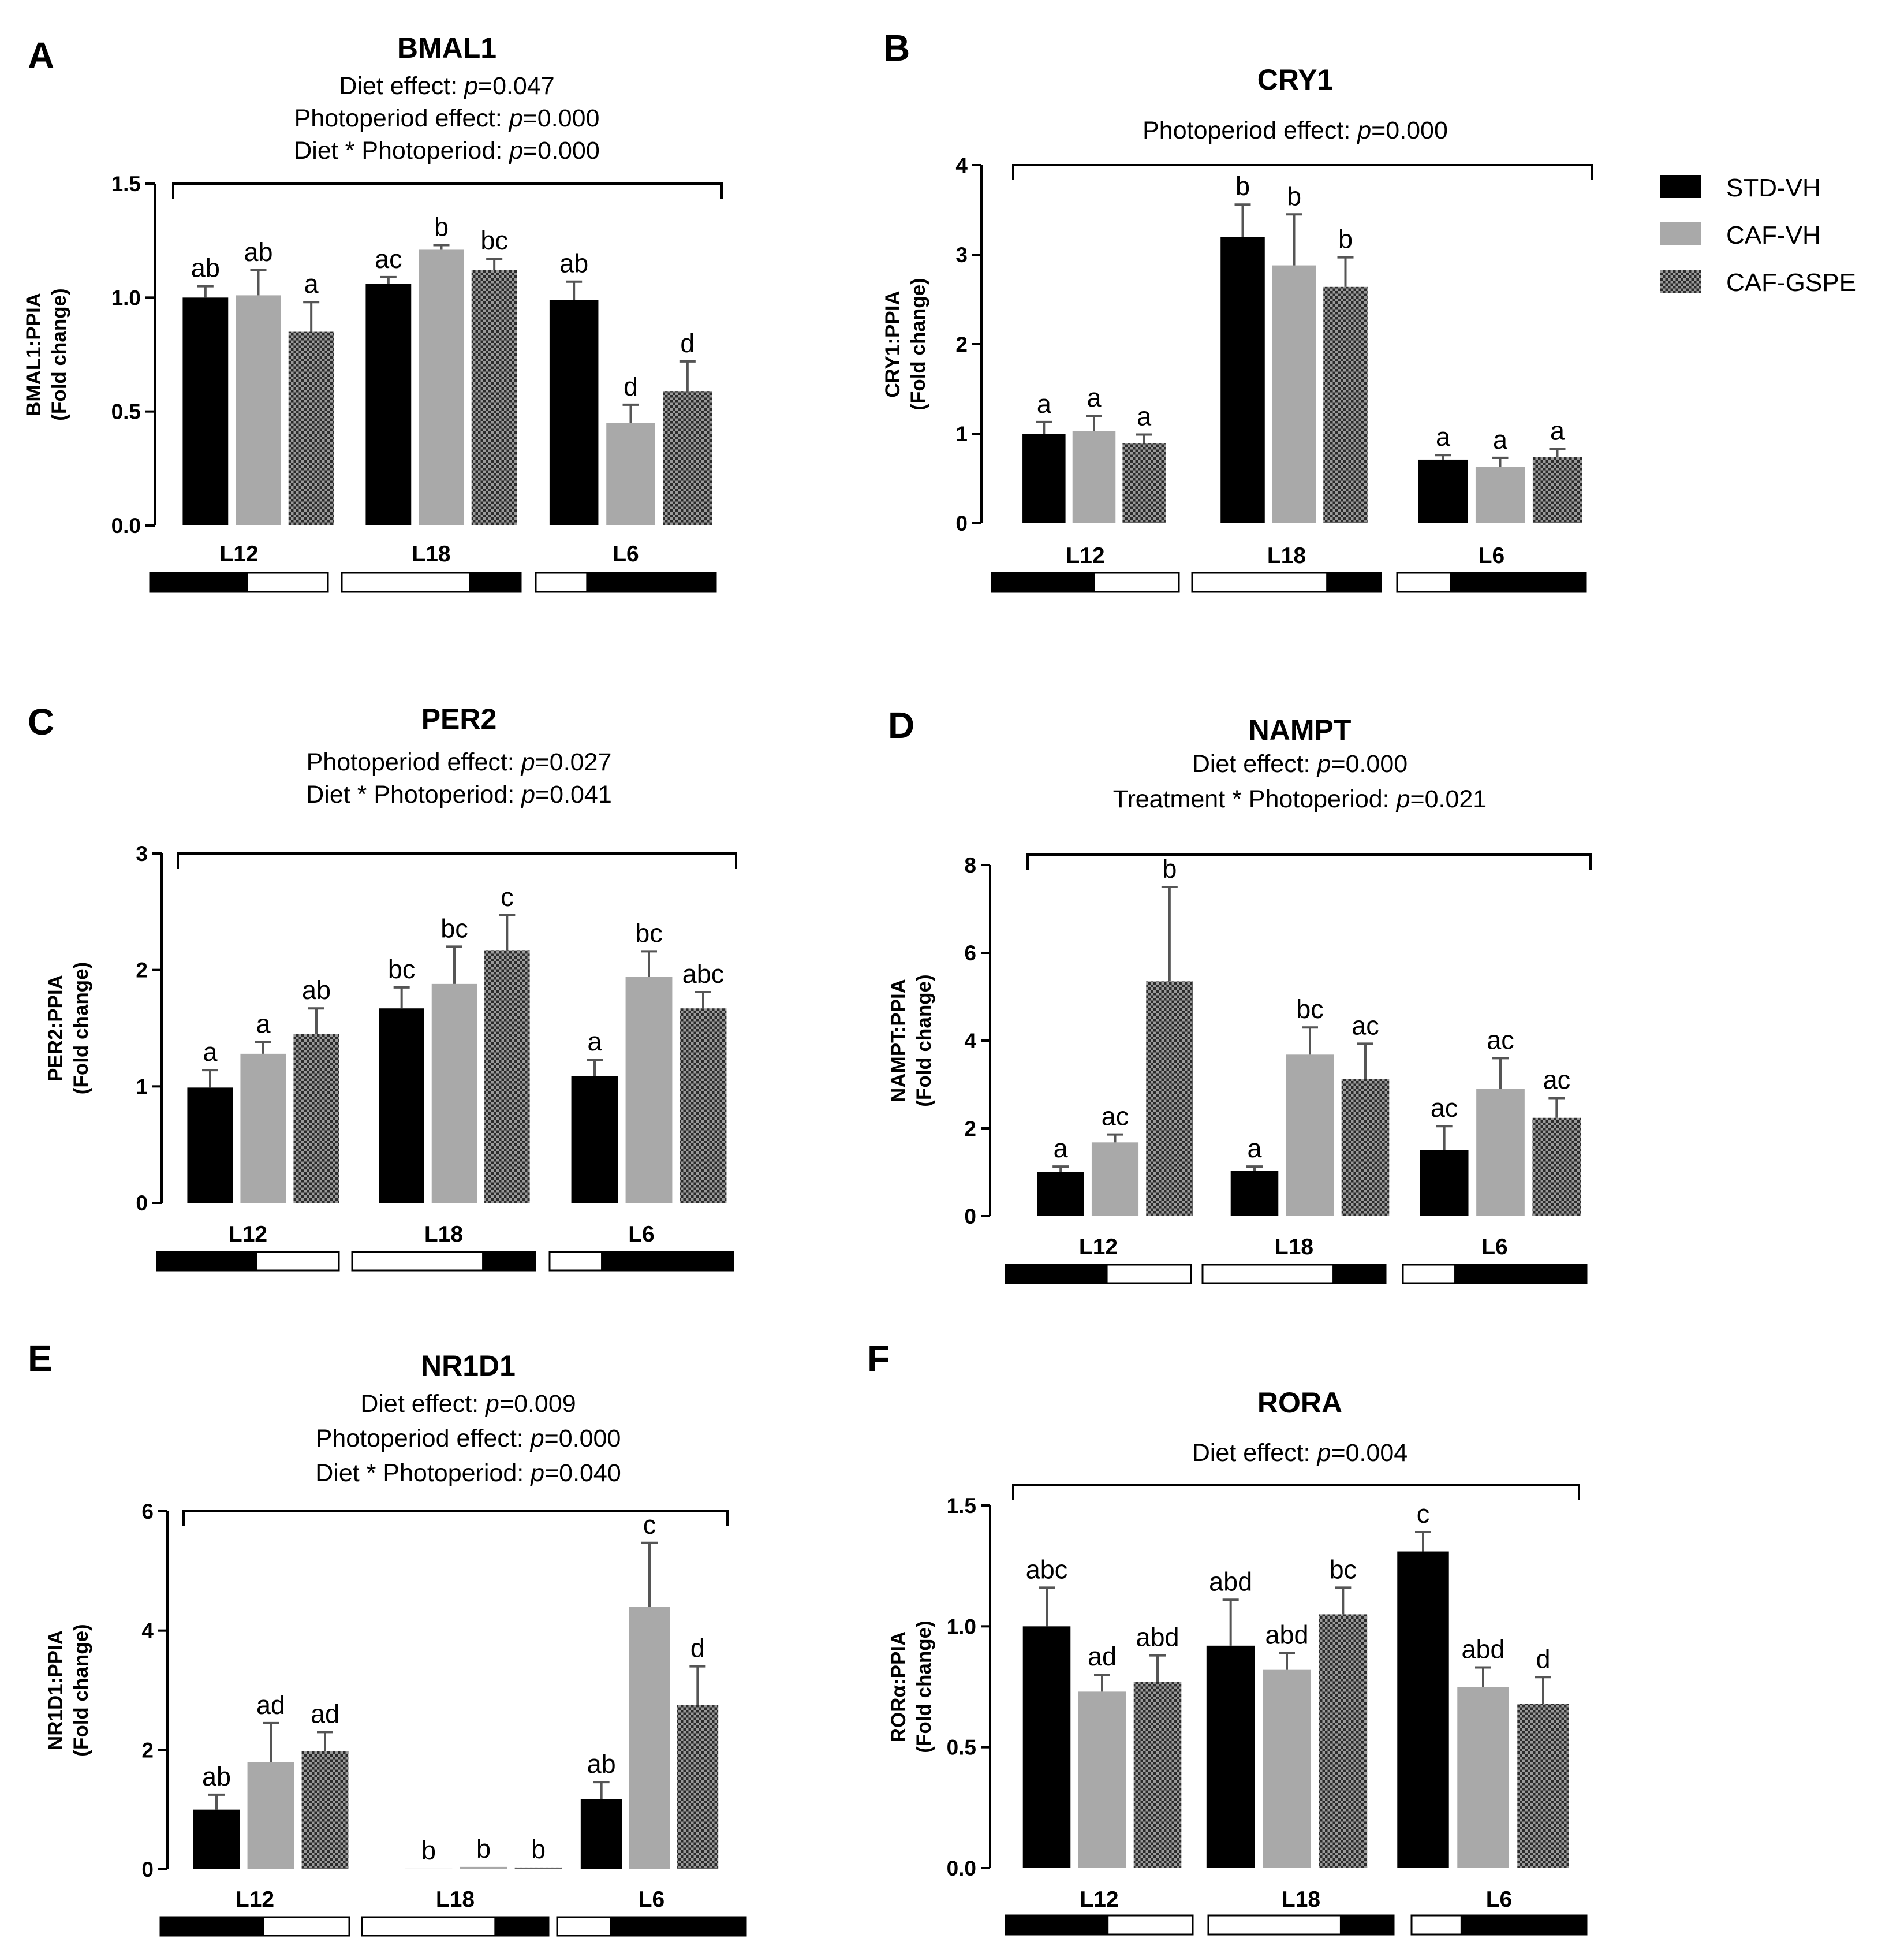 This screenshot has width=1904, height=1953. What do you see at coordinates (142, 854) in the screenshot?
I see `panel-c-y-tick-label: 3` at bounding box center [142, 854].